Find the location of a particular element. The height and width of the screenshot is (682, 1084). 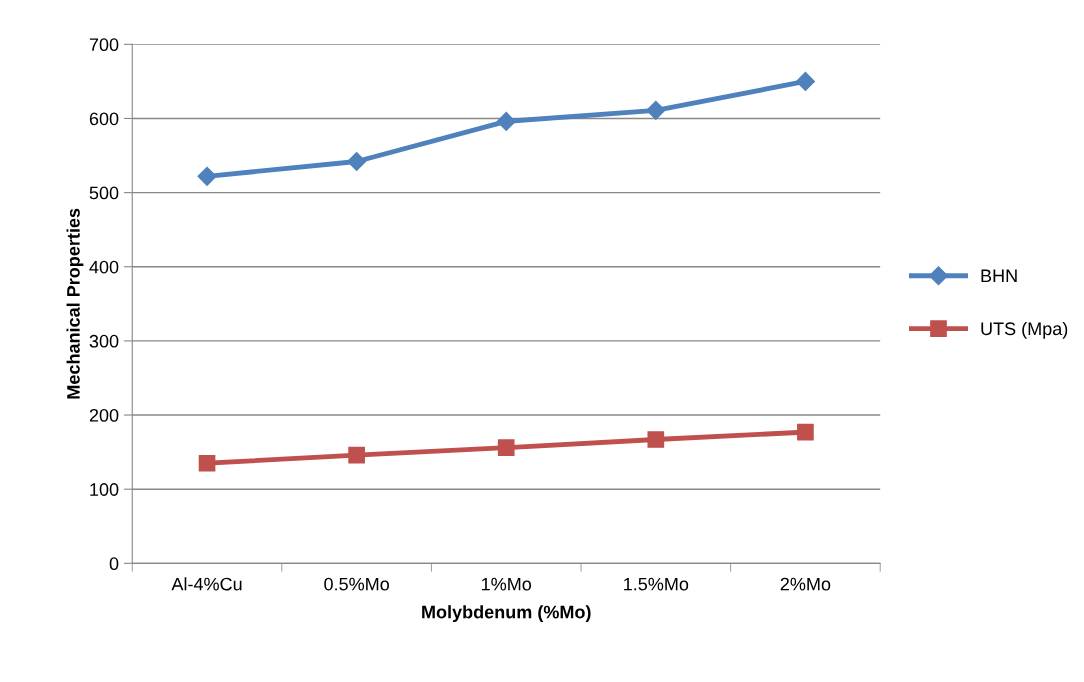

y-axis-title: Mechanical Properties is located at coordinates (75, 303).